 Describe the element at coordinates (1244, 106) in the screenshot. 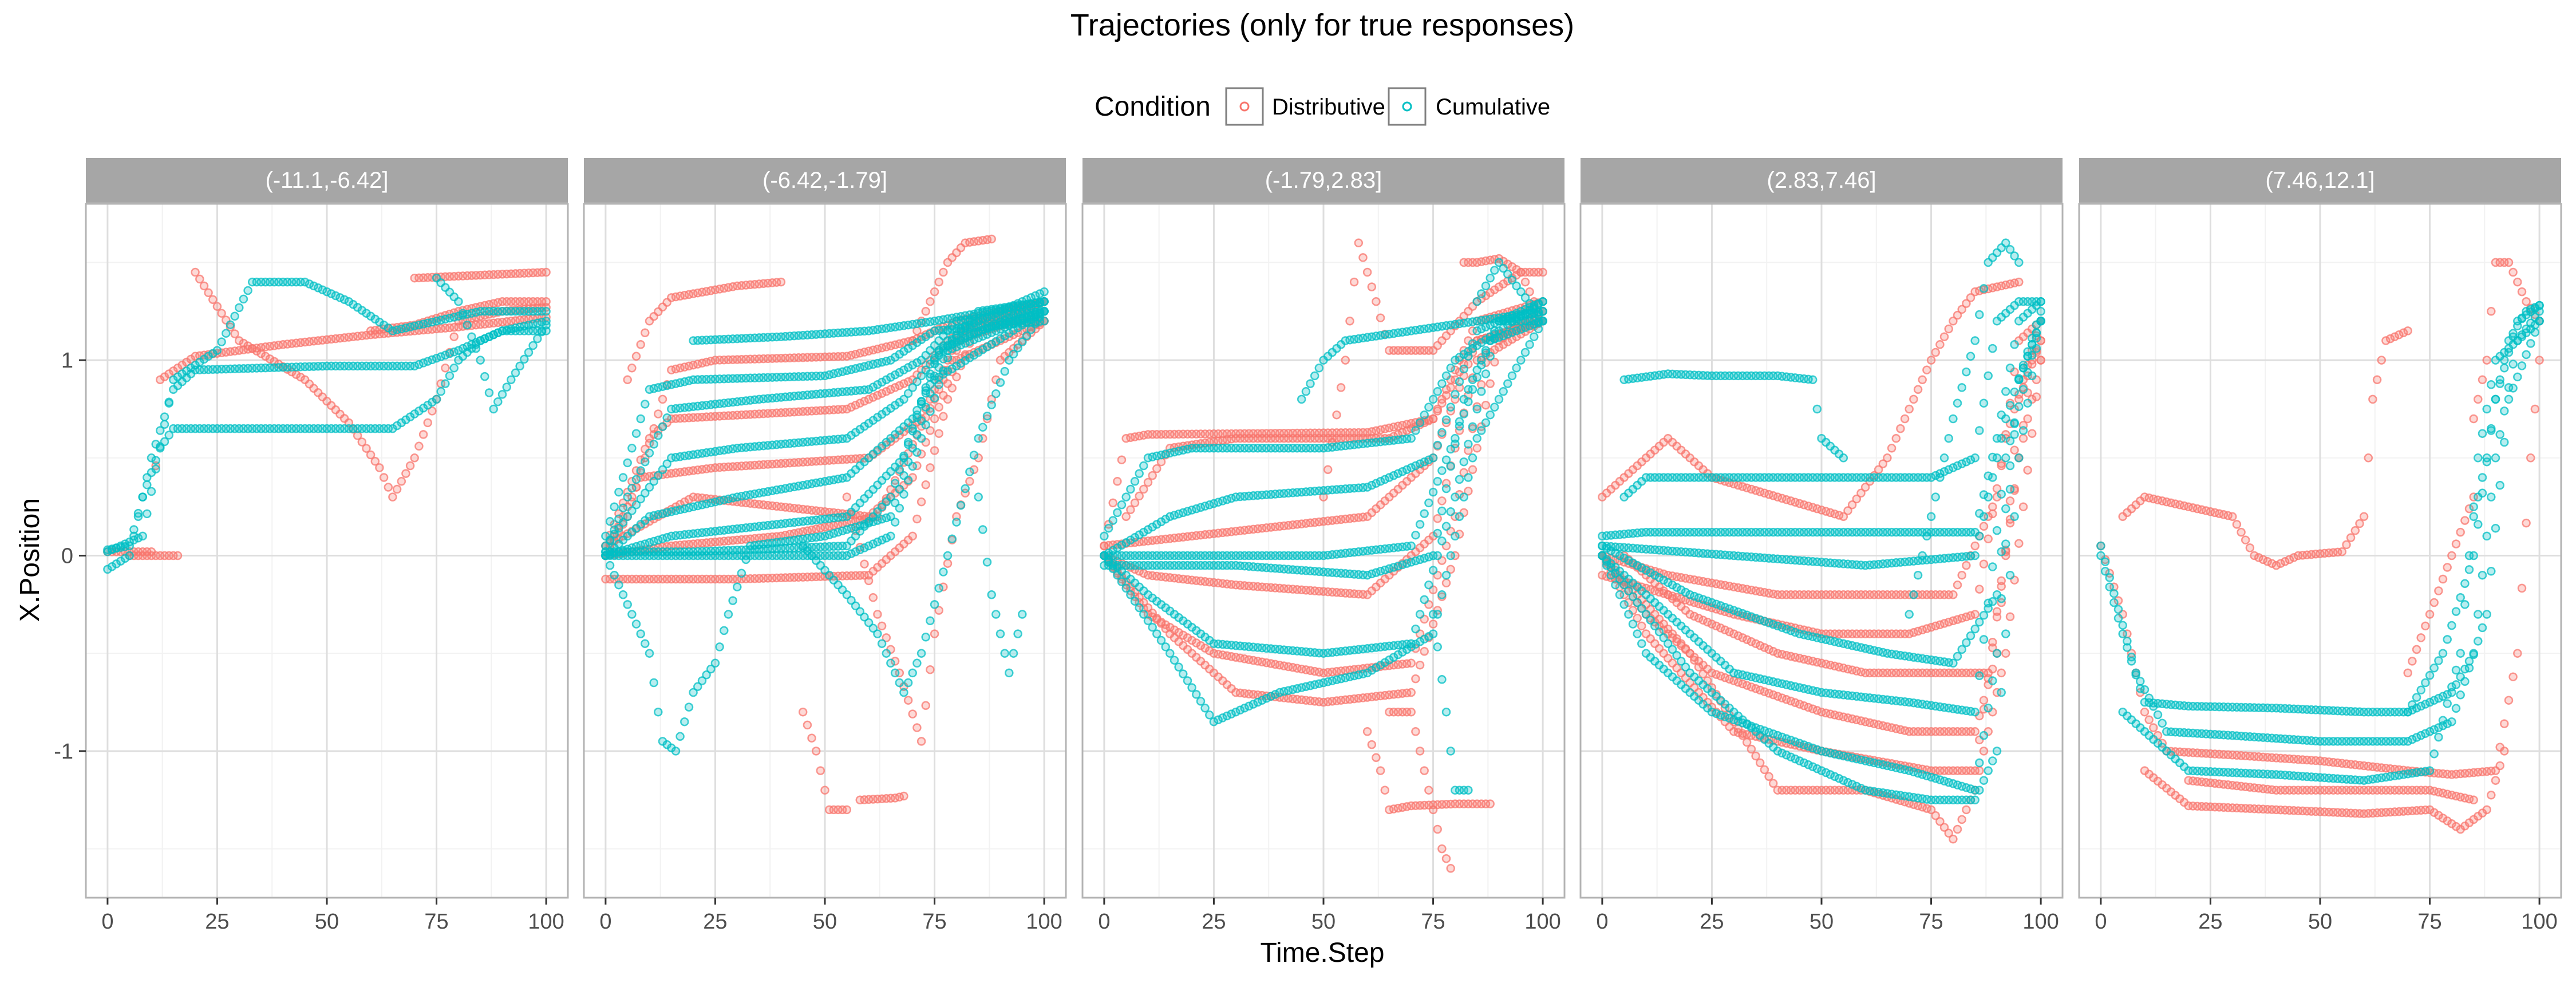

I see `legend-key-distributive` at that location.